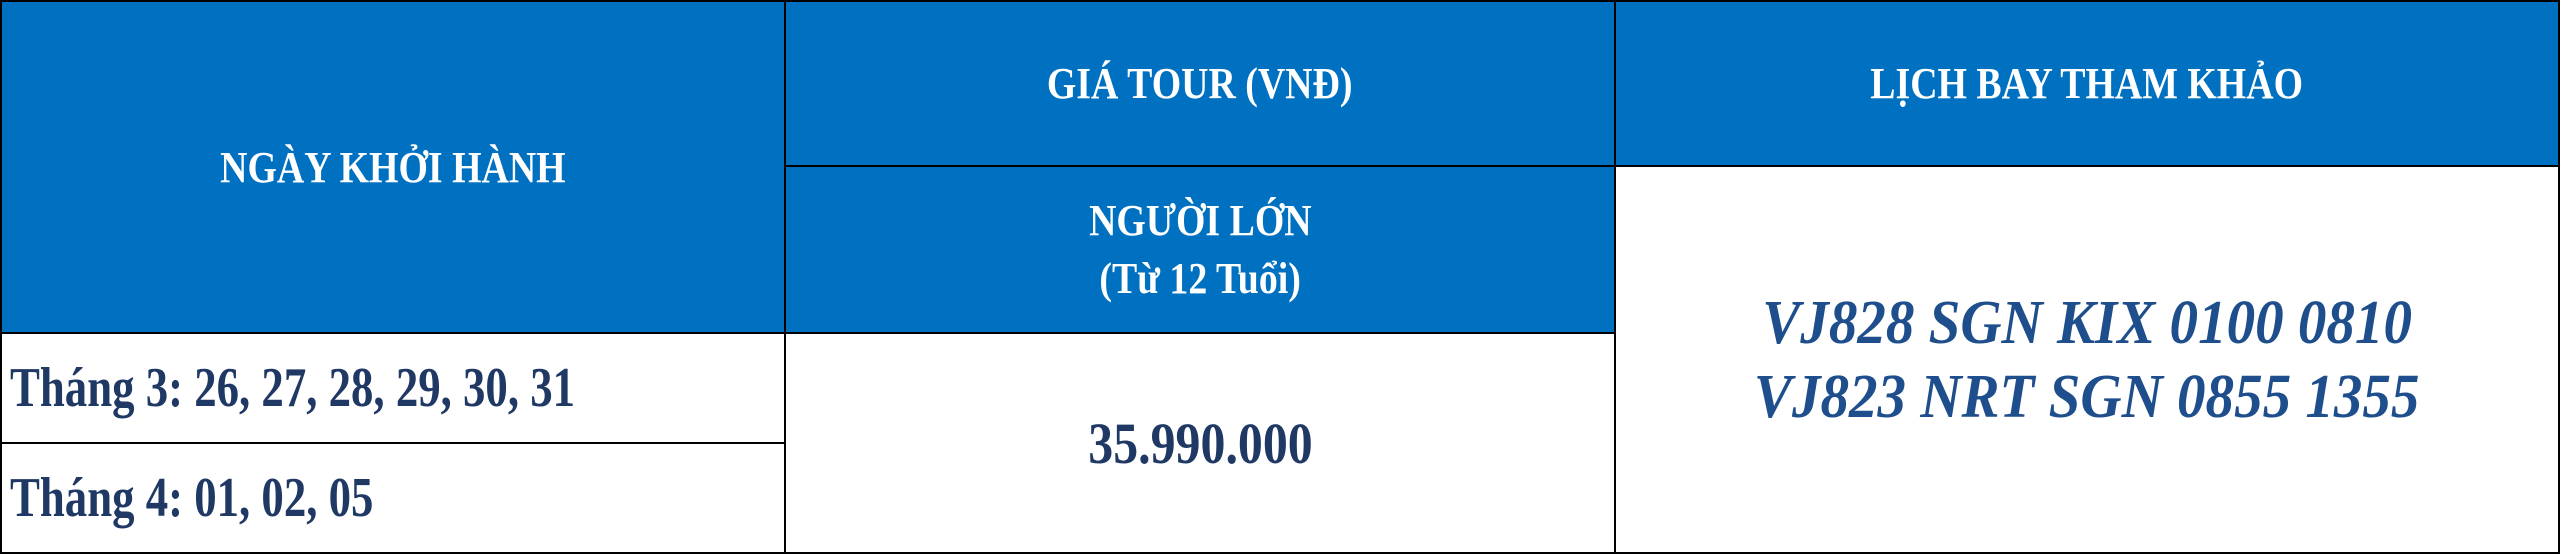 Image resolution: width=2560 pixels, height=554 pixels. What do you see at coordinates (293, 388) in the screenshot?
I see `date-text: Tháng 3: 26, 27, 28, 29, 30, 31` at bounding box center [293, 388].